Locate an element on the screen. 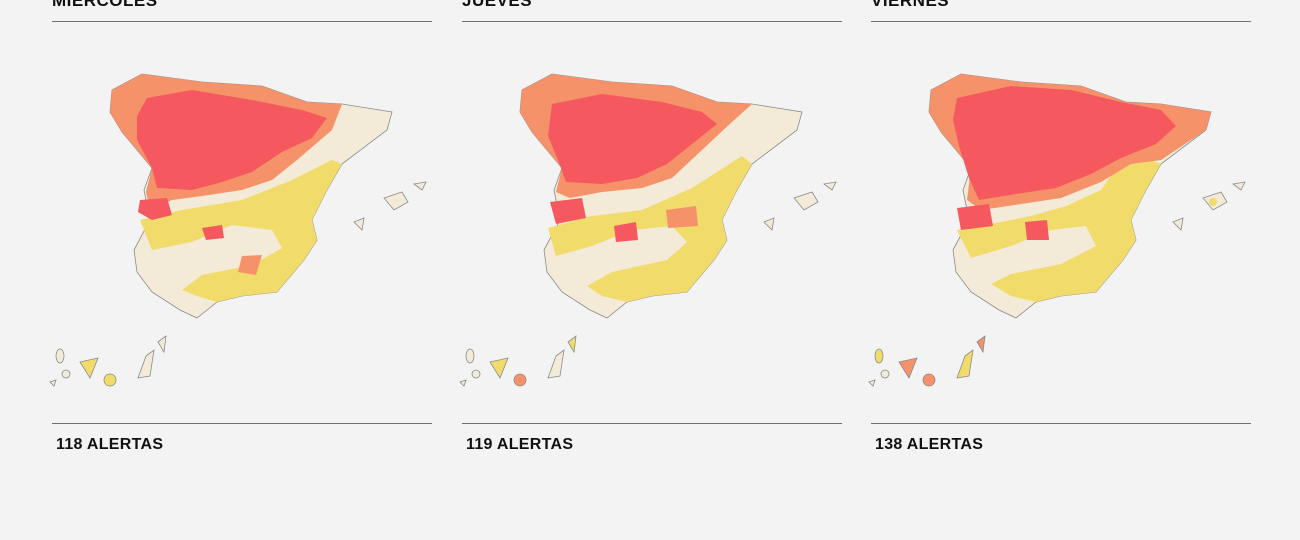 Image resolution: width=1300 pixels, height=540 pixels. alert-count: 119 ALERTAS is located at coordinates (520, 444).